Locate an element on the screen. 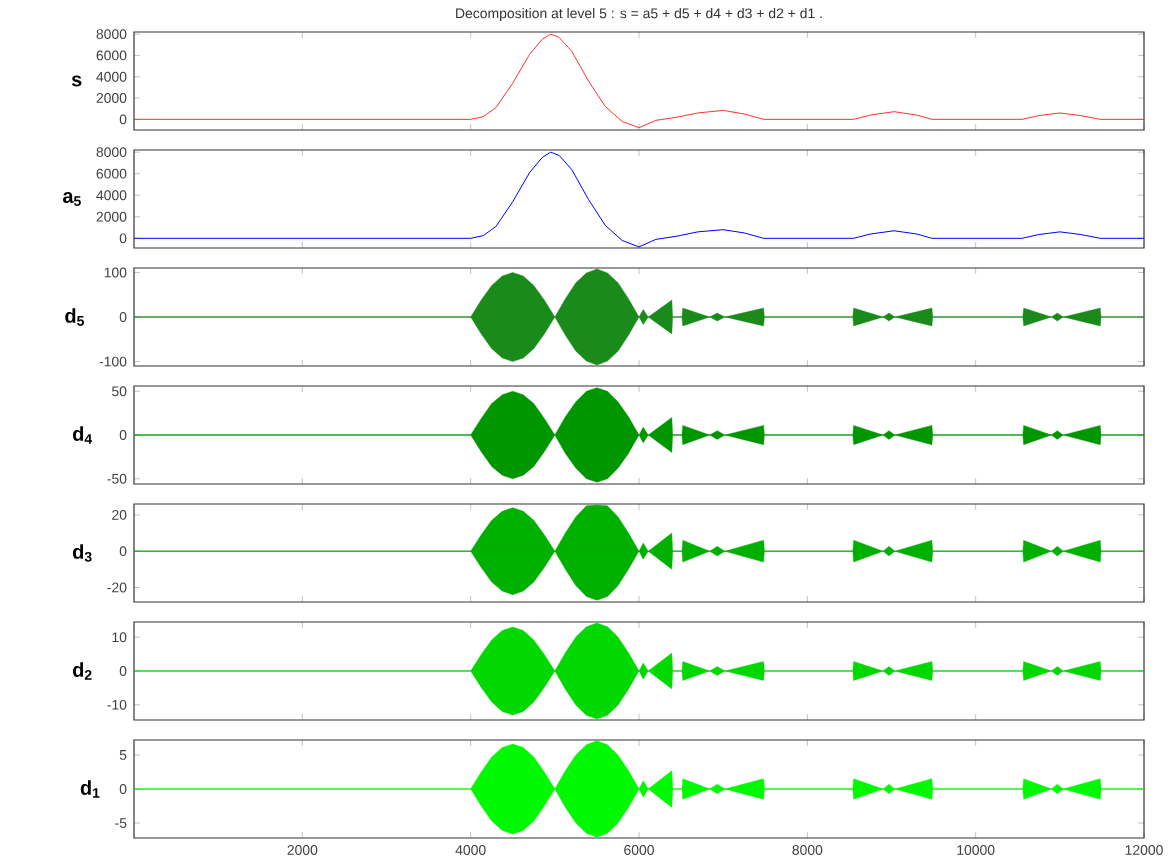 The width and height of the screenshot is (1176, 866). y-axis-title: d$_{2}$ is located at coordinates (82, 671).